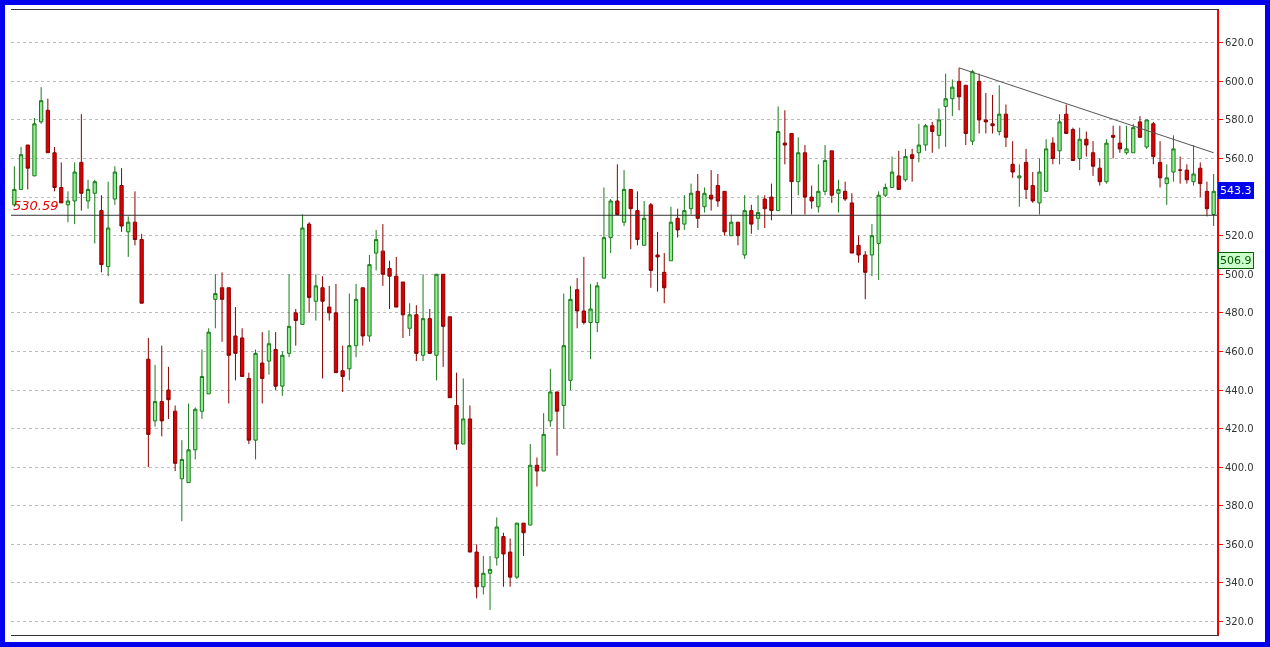 This screenshot has height=647, width=1270. I want to click on y-tick-label: 480.0, so click(1239, 313).